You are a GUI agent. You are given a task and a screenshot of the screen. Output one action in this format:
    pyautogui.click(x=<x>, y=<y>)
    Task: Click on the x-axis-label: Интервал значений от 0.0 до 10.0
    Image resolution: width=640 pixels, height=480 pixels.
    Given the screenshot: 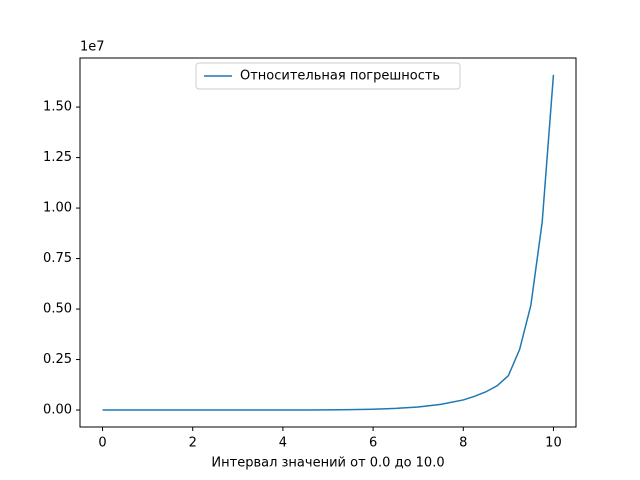 What is the action you would take?
    pyautogui.click(x=327, y=463)
    